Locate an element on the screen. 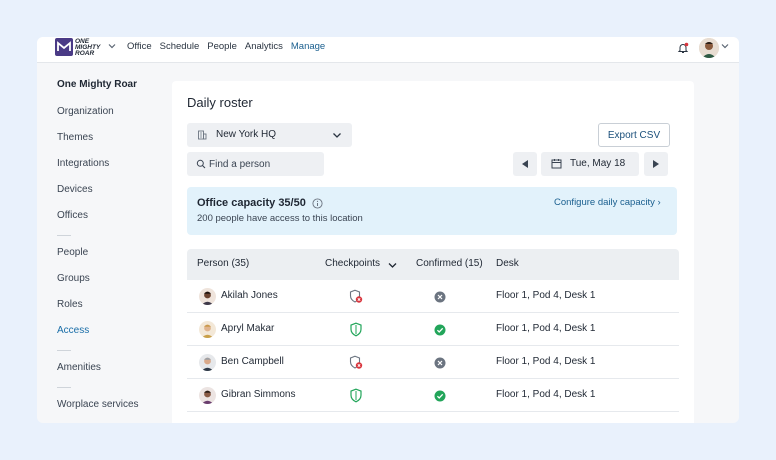  header-person: Person (35) is located at coordinates (223, 263).